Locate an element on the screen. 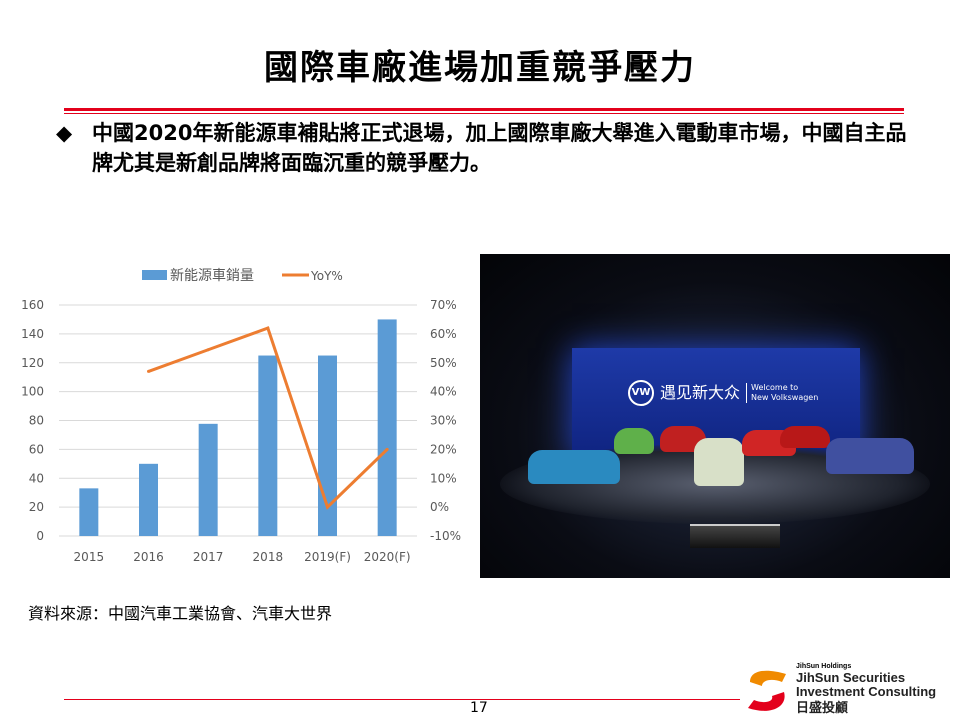 The width and height of the screenshot is (960, 722). y-left-tick: 160 is located at coordinates (32, 305).